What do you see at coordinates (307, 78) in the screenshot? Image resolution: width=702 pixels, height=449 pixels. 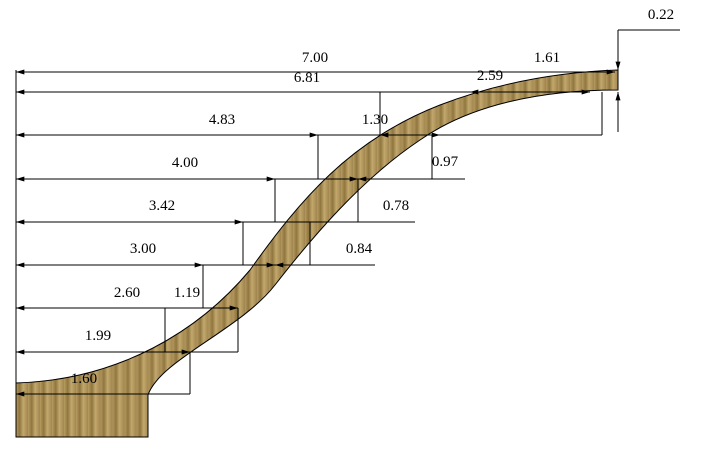 I see `dimension-label: 6.81` at bounding box center [307, 78].